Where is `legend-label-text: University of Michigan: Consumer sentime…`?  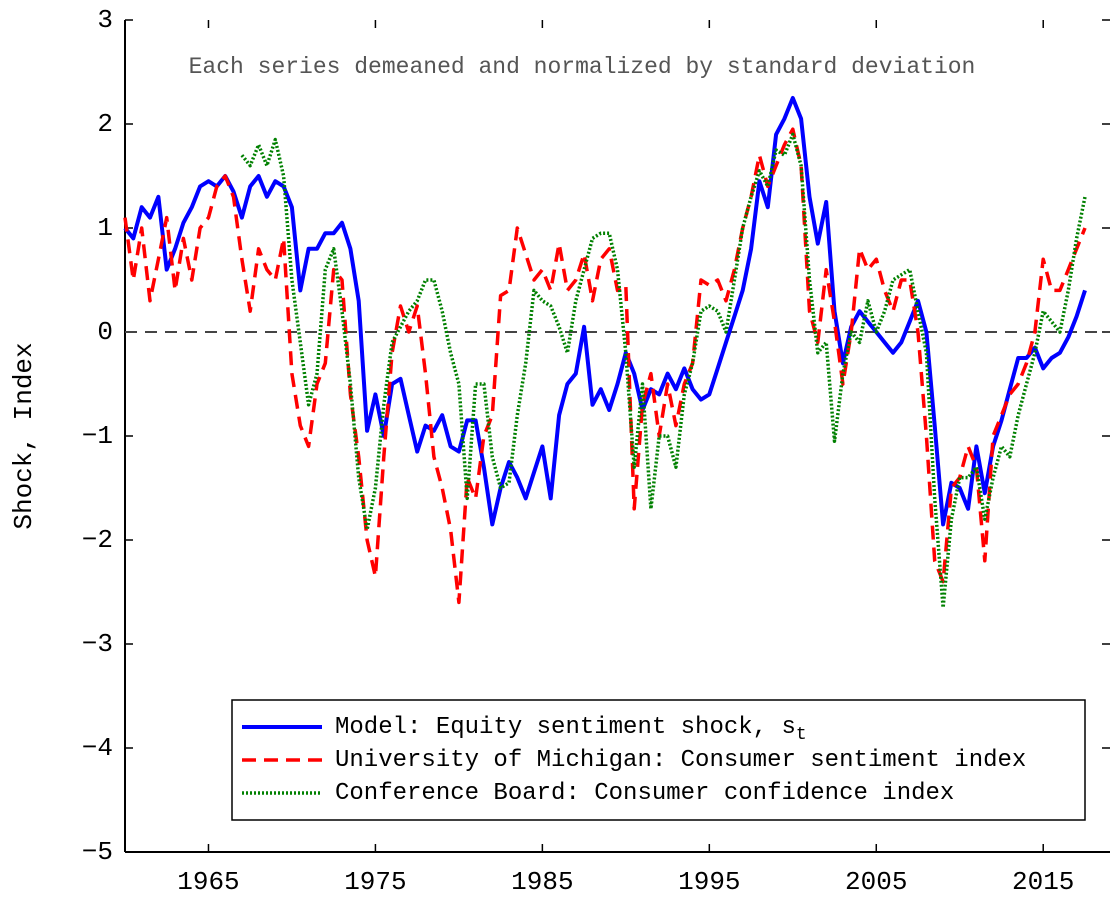
legend-label-text: University of Michigan: Consumer sentime… is located at coordinates (680, 760).